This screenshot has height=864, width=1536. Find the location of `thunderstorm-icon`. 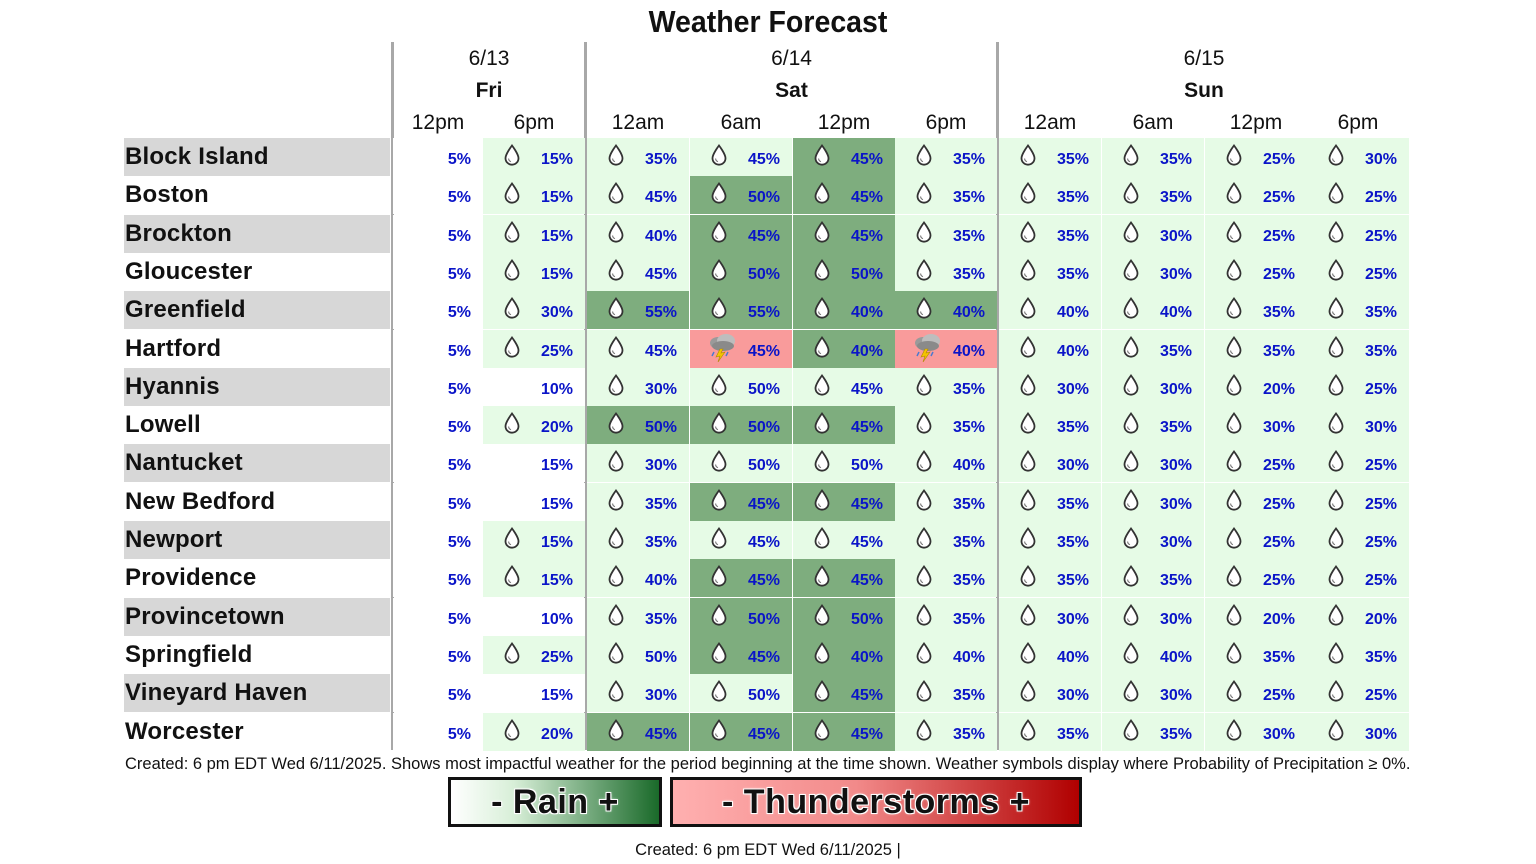

thunderstorm-icon is located at coordinates (723, 347).